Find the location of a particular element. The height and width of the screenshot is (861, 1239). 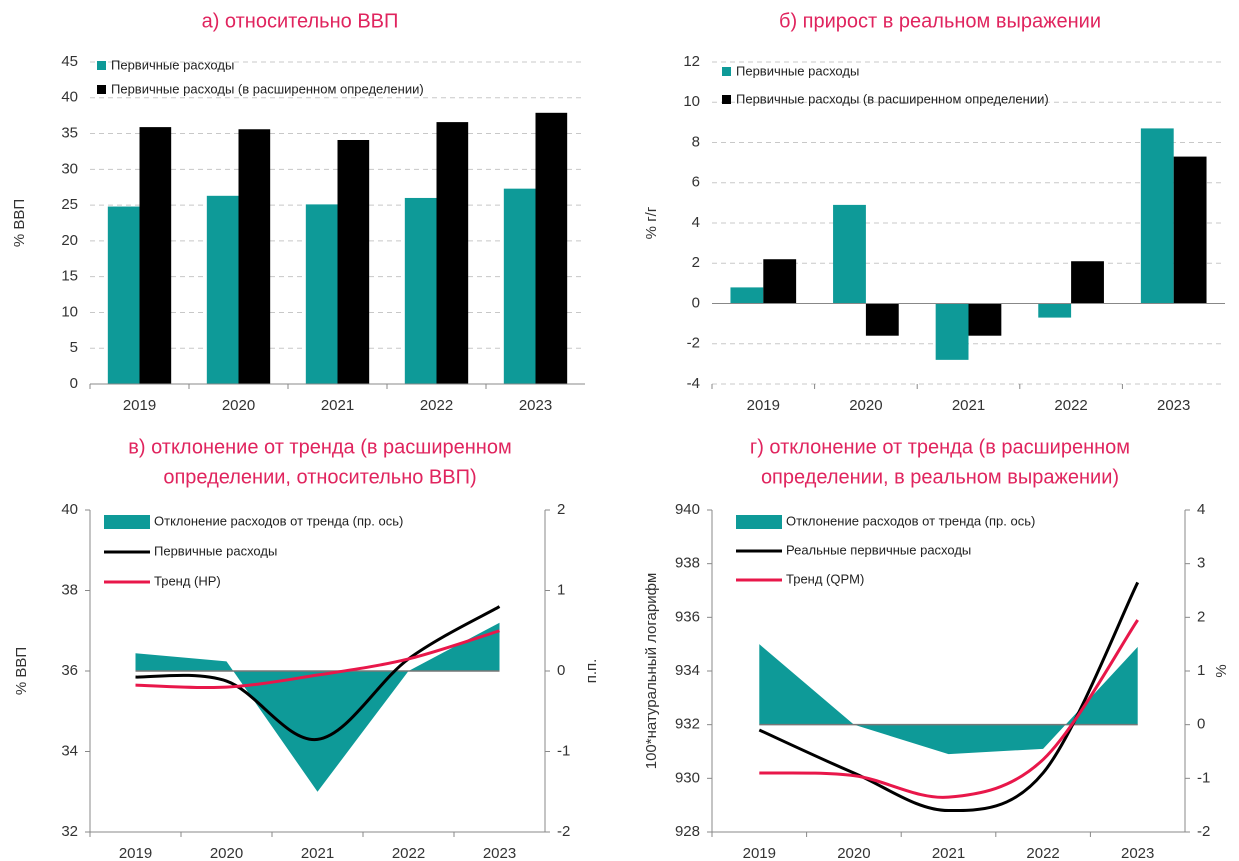

y-tick-label: 8 is located at coordinates (696, 141).